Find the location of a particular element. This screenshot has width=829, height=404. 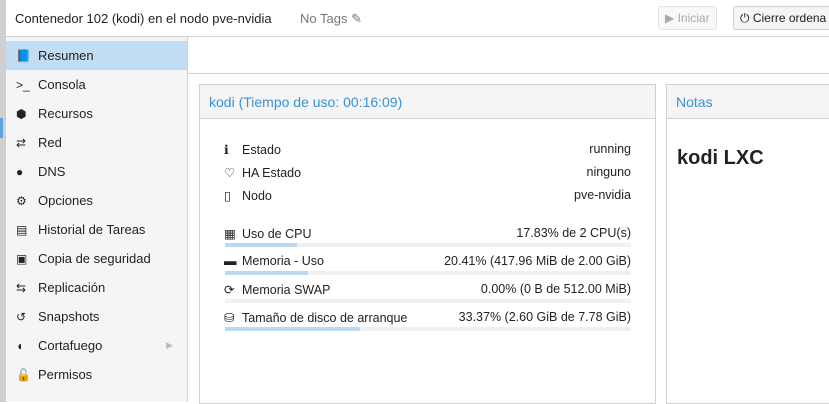

heartbeat-icon: ♡ is located at coordinates (230, 173).